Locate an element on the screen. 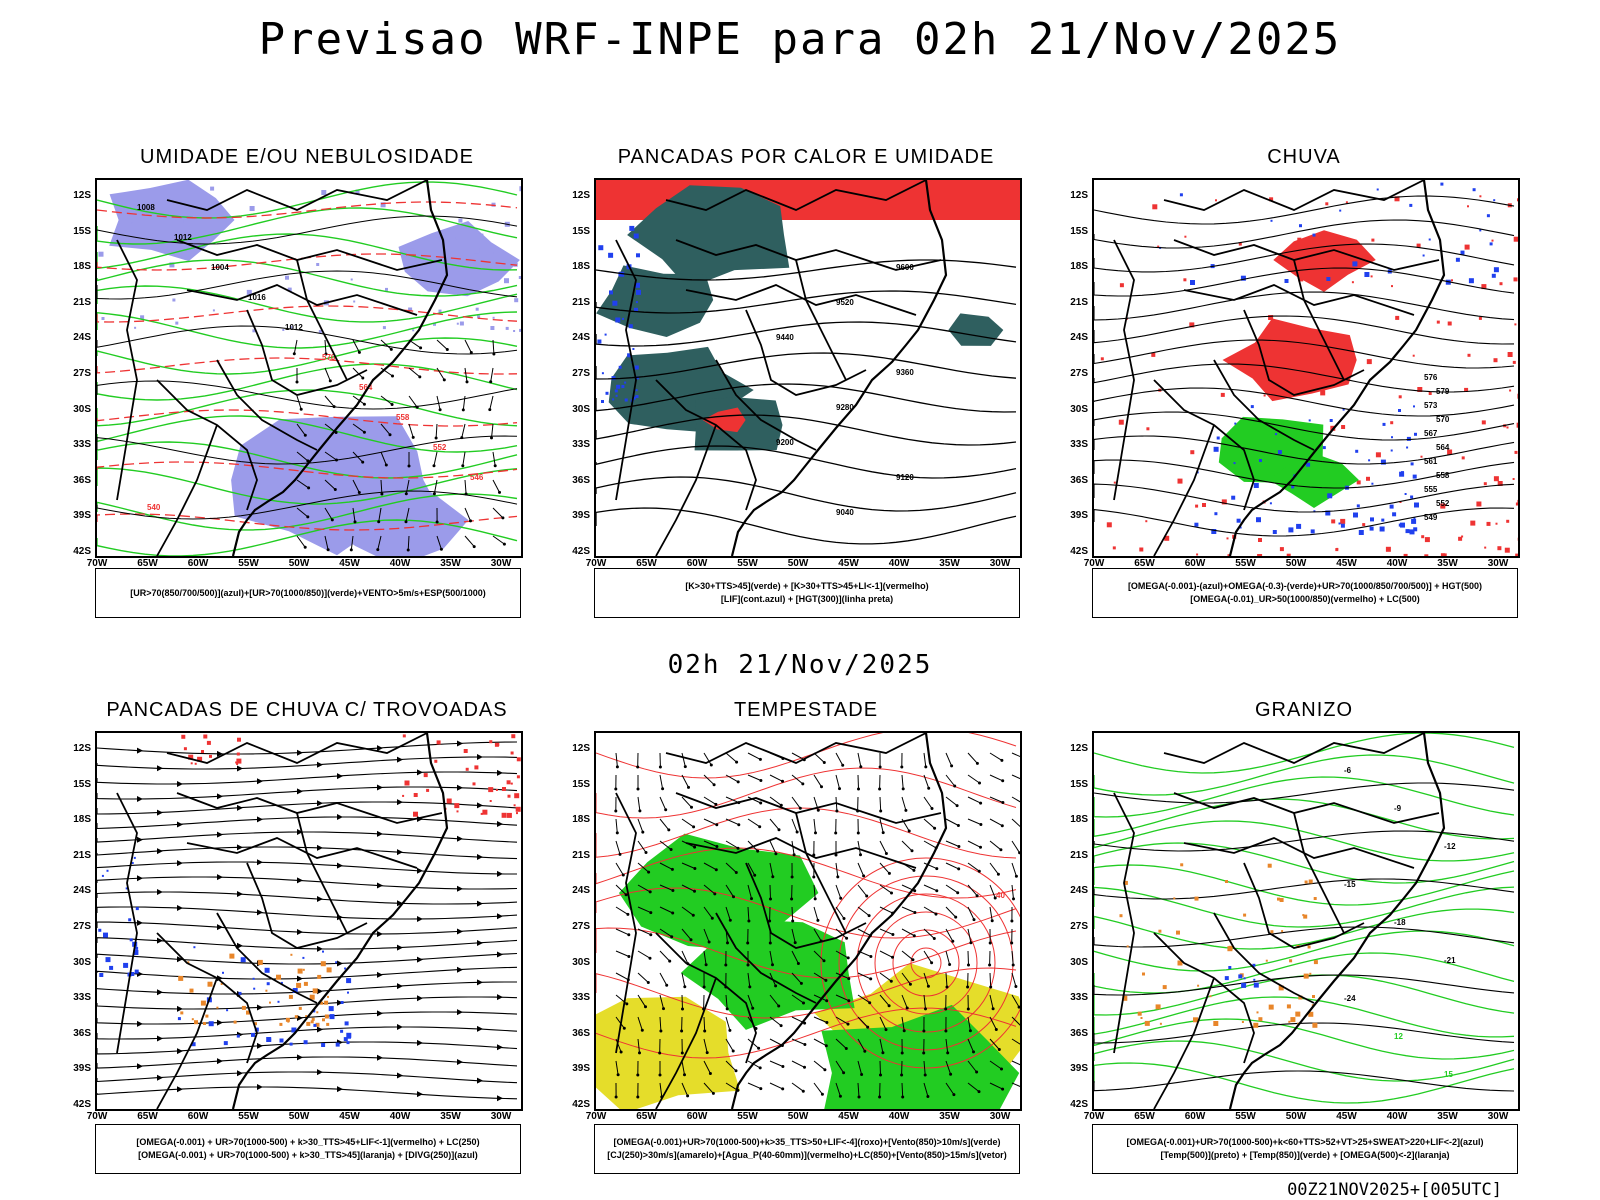 The width and height of the screenshot is (1600, 1200). contour-label: 573 is located at coordinates (1431, 405).